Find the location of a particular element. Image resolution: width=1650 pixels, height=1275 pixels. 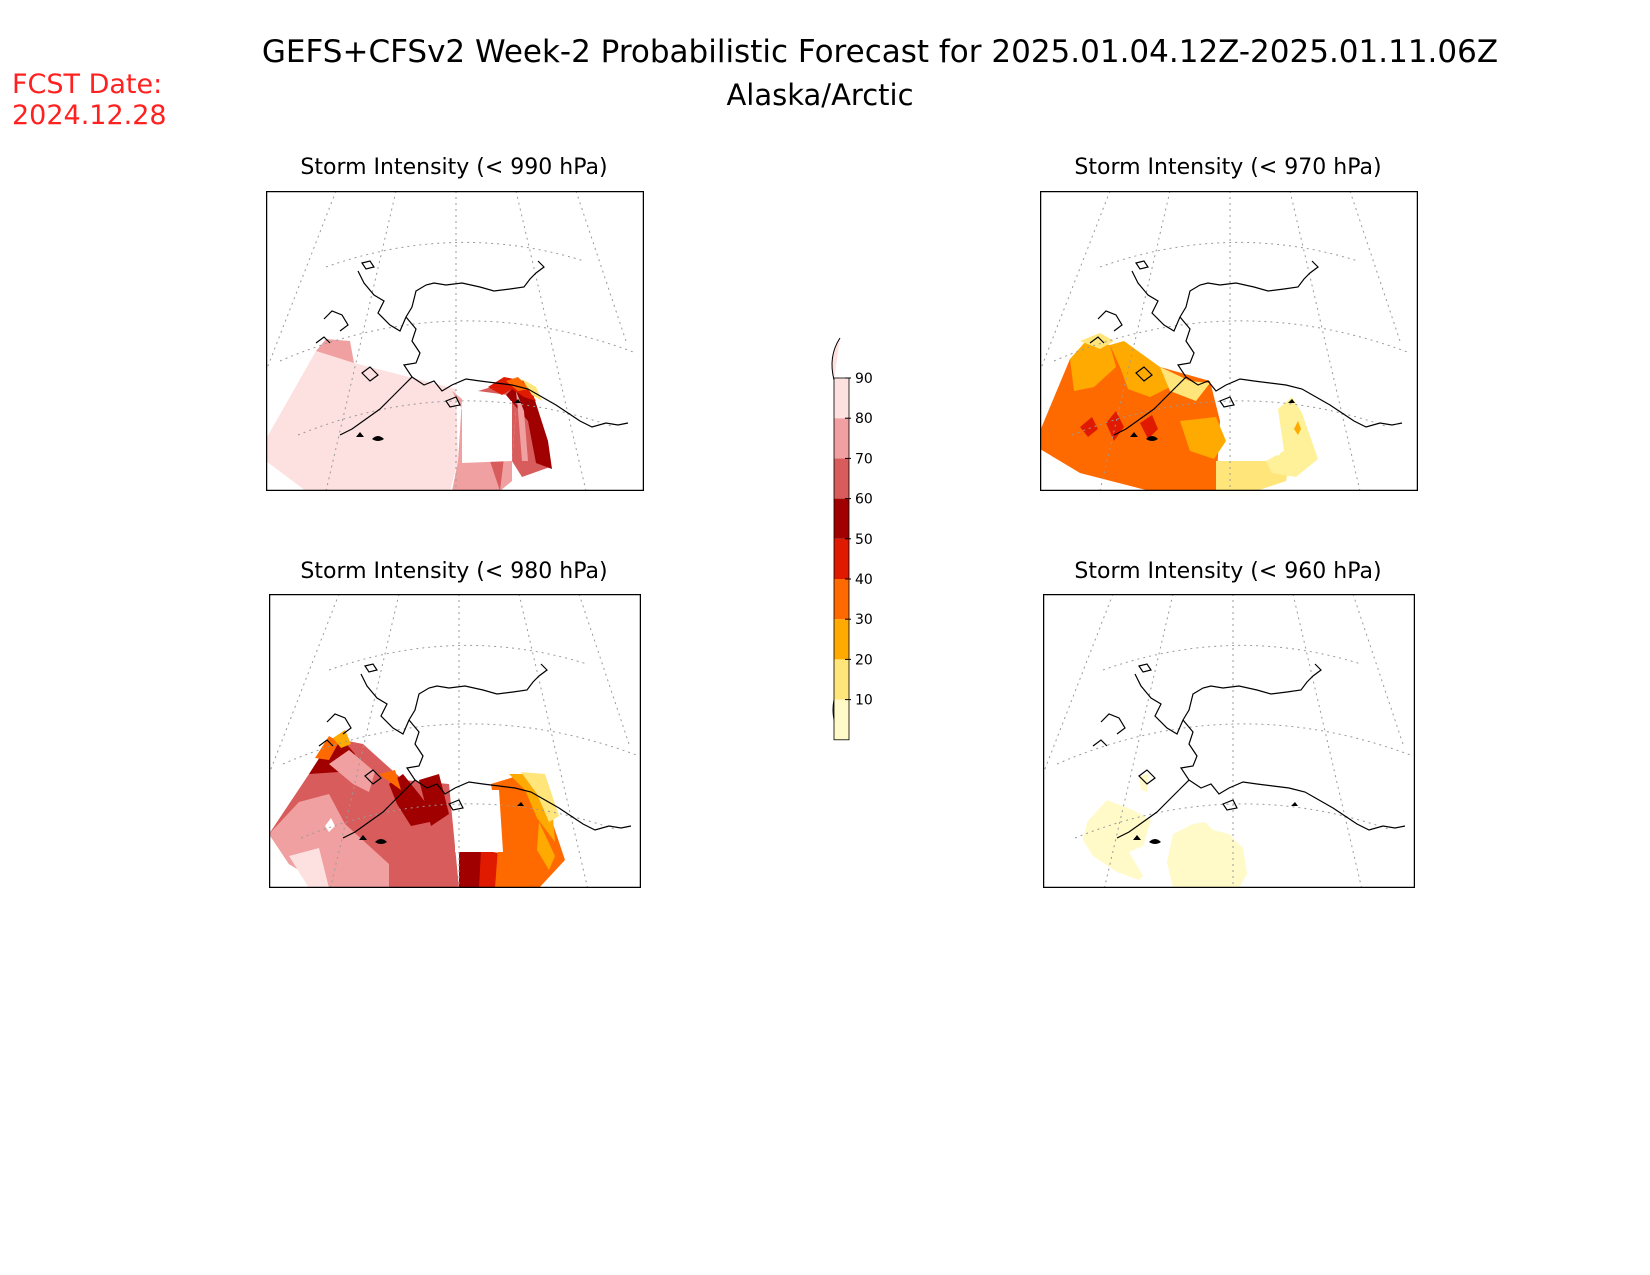

panel-title: Storm Intensity (< 980 hPa) is located at coordinates (453, 571).